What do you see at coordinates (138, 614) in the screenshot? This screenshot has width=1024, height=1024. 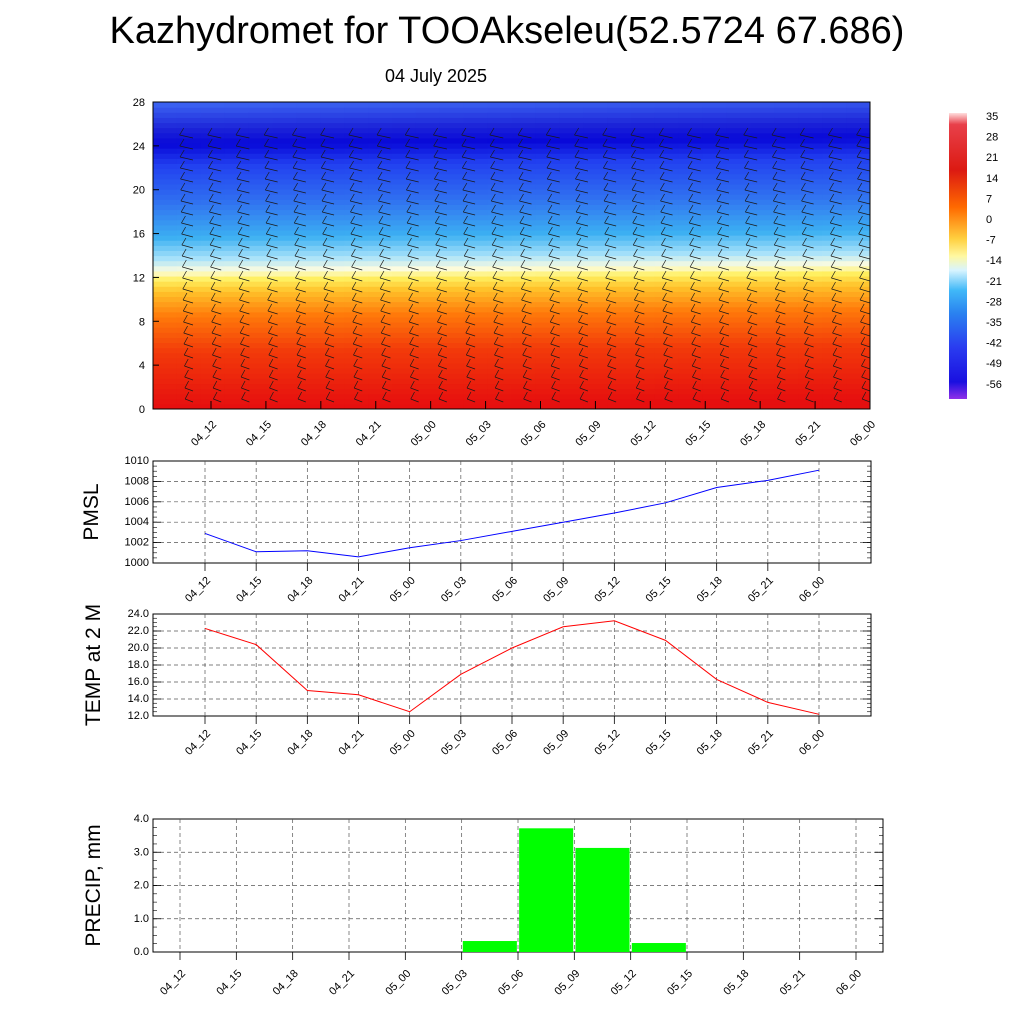 I see `y-tick-label: 24.0` at bounding box center [138, 614].